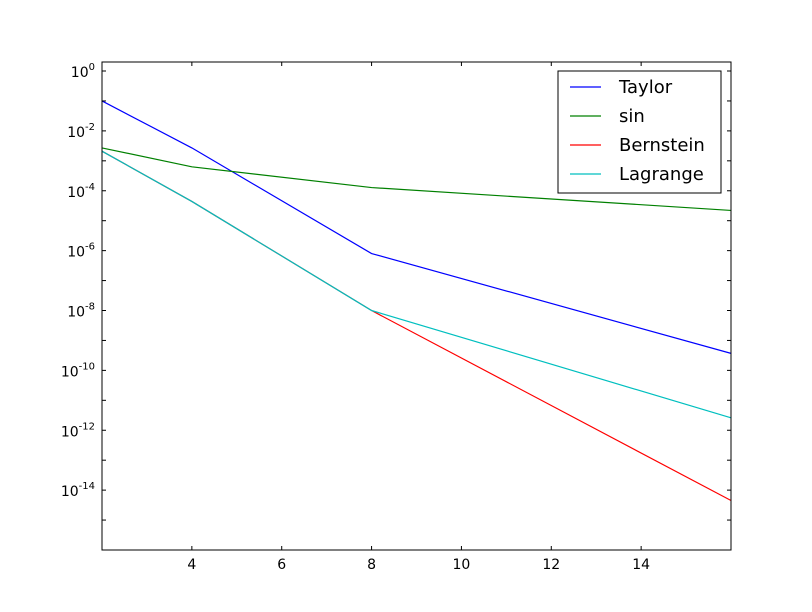  I want to click on x-tick-label: 4, so click(191, 565).